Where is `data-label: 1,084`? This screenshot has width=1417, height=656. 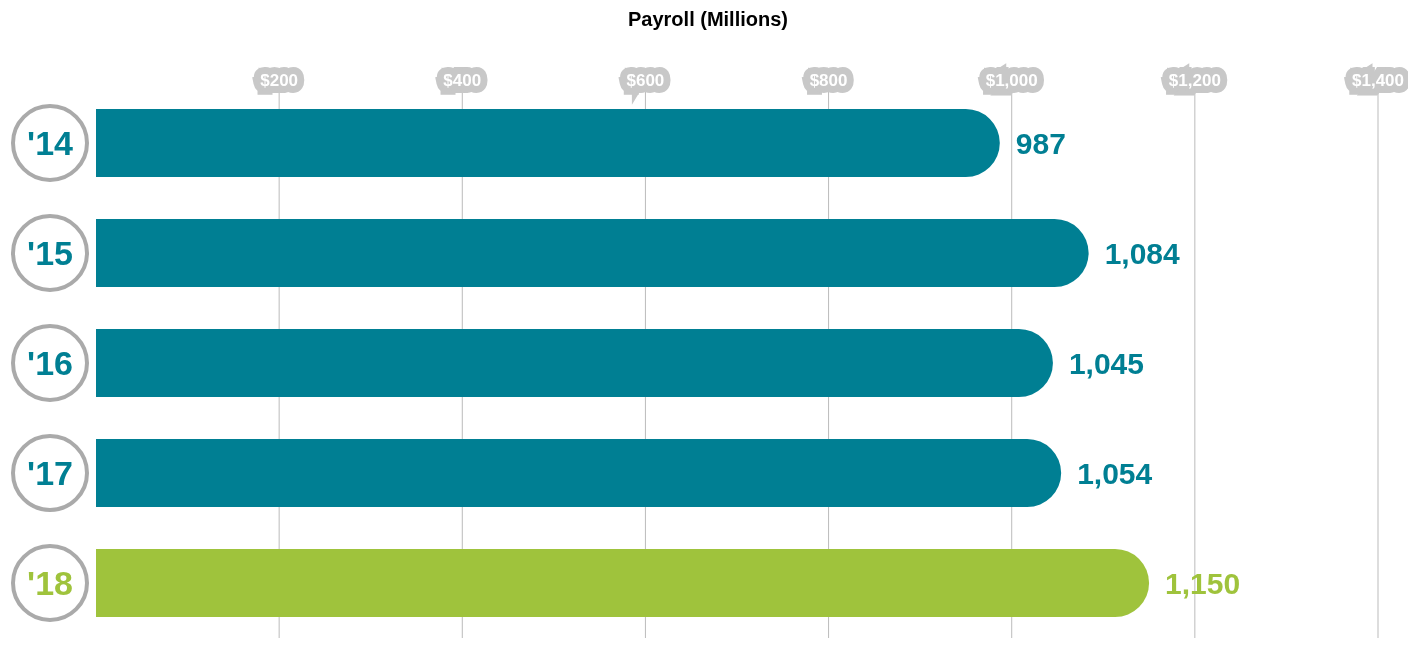
data-label: 1,084 is located at coordinates (1142, 253).